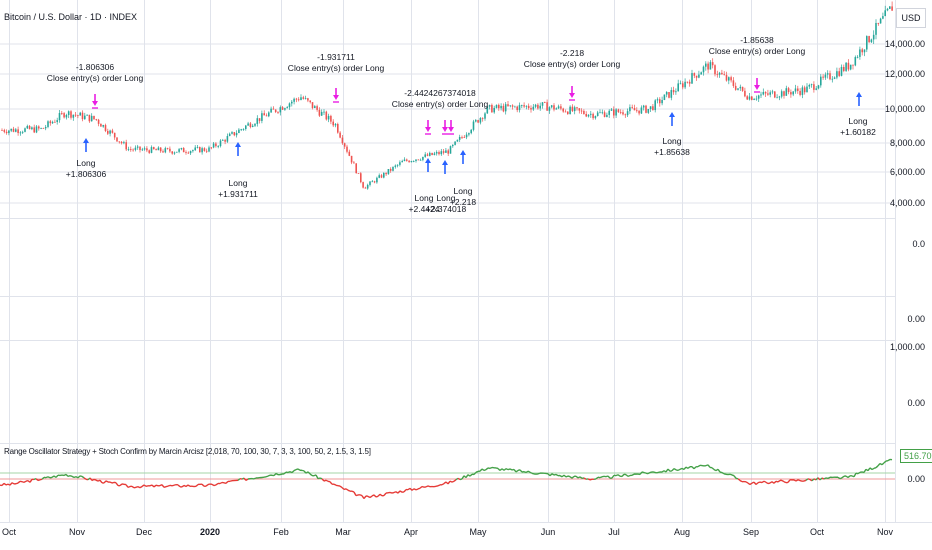 The image size is (932, 550). I want to click on symbol-title: Bitcoin / U.S. Dollar · 1D · INDEX, so click(71, 17).